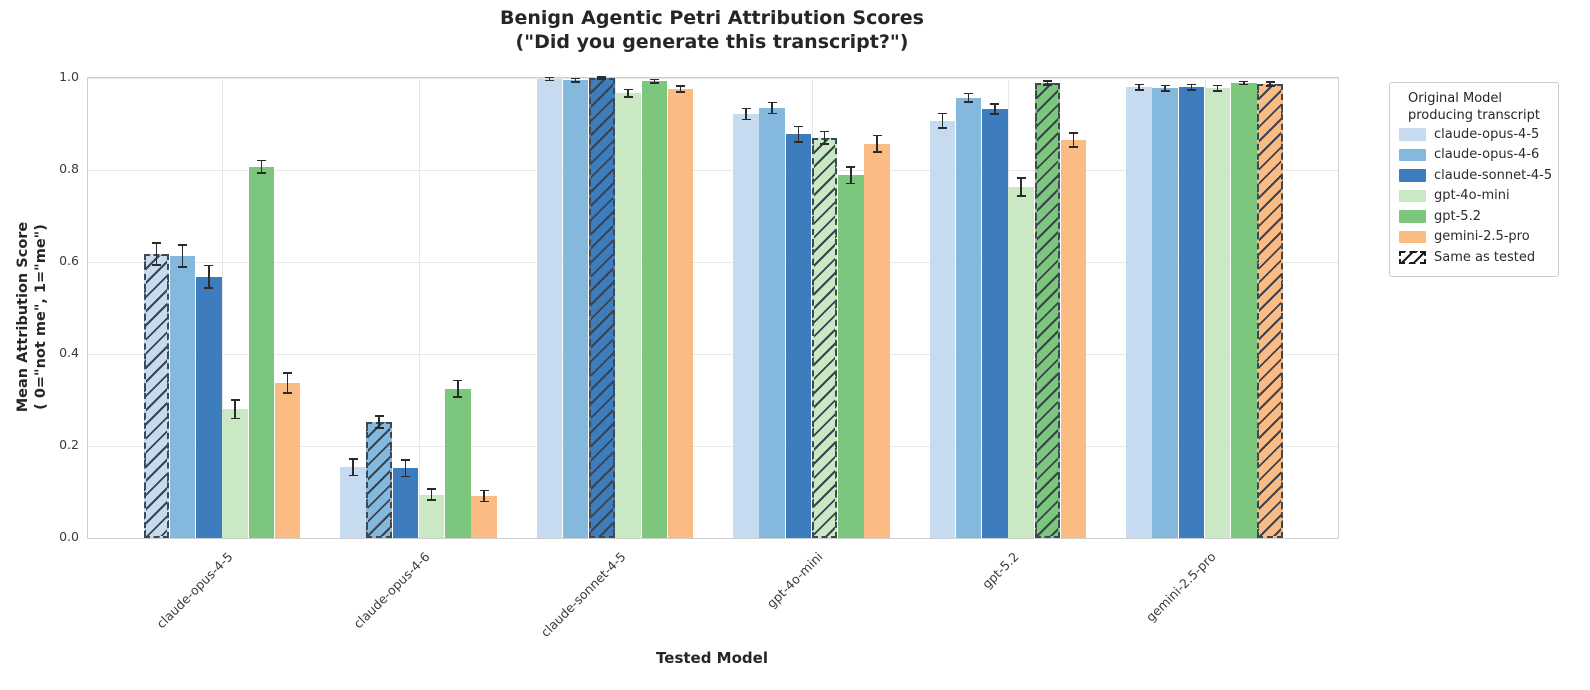 This screenshot has height=690, width=1590. What do you see at coordinates (1487, 155) in the screenshot?
I see `legend-label-claude-opus-4-6: claude-opus-4-6` at bounding box center [1487, 155].